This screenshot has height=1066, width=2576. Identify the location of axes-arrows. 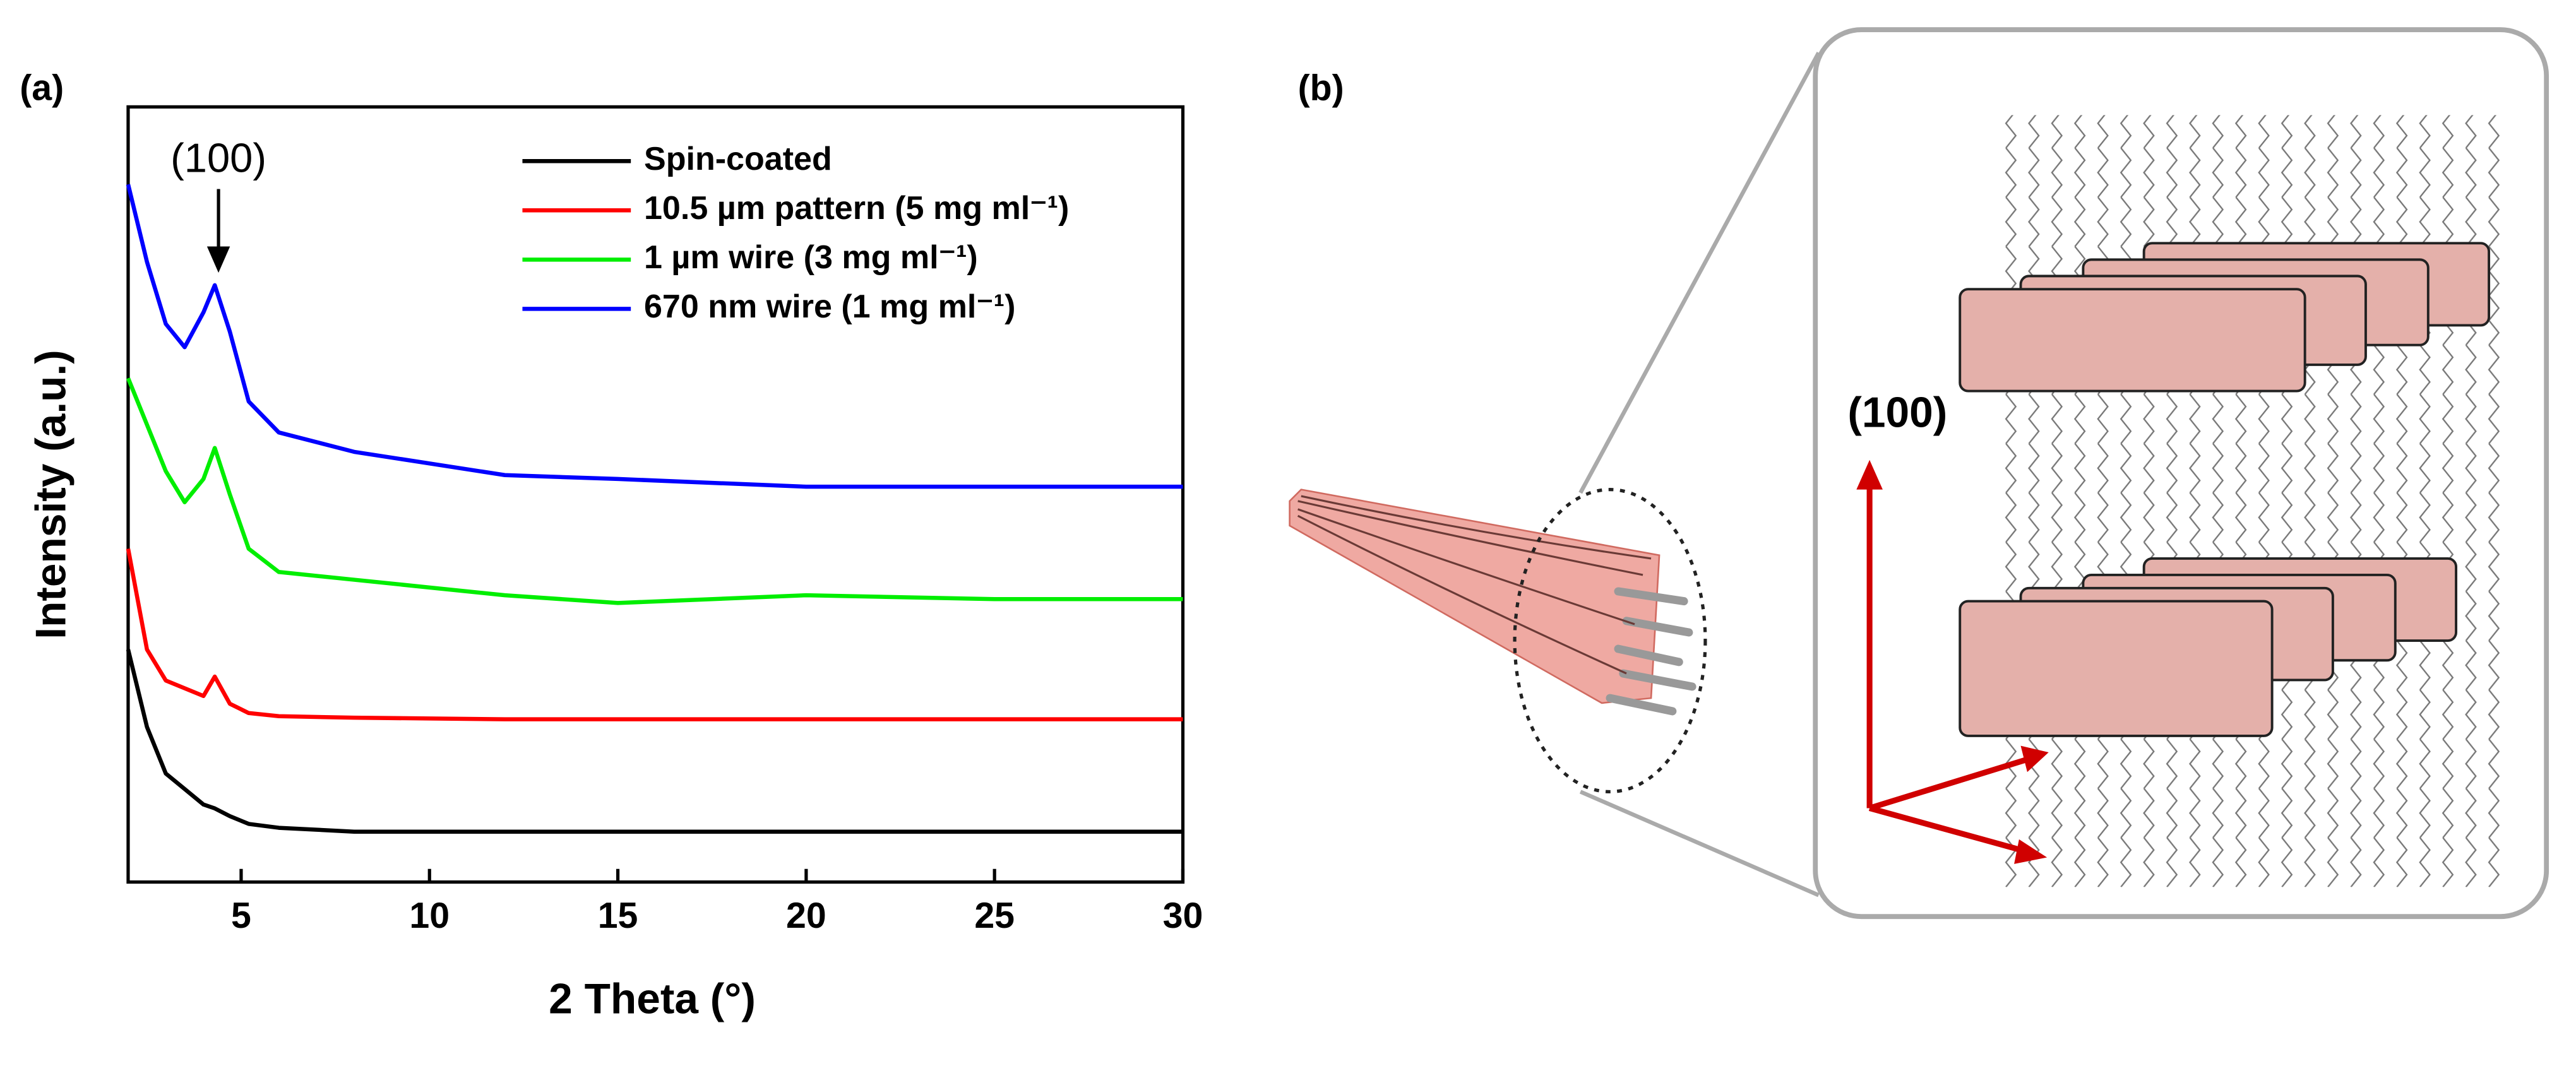
(1952, 661).